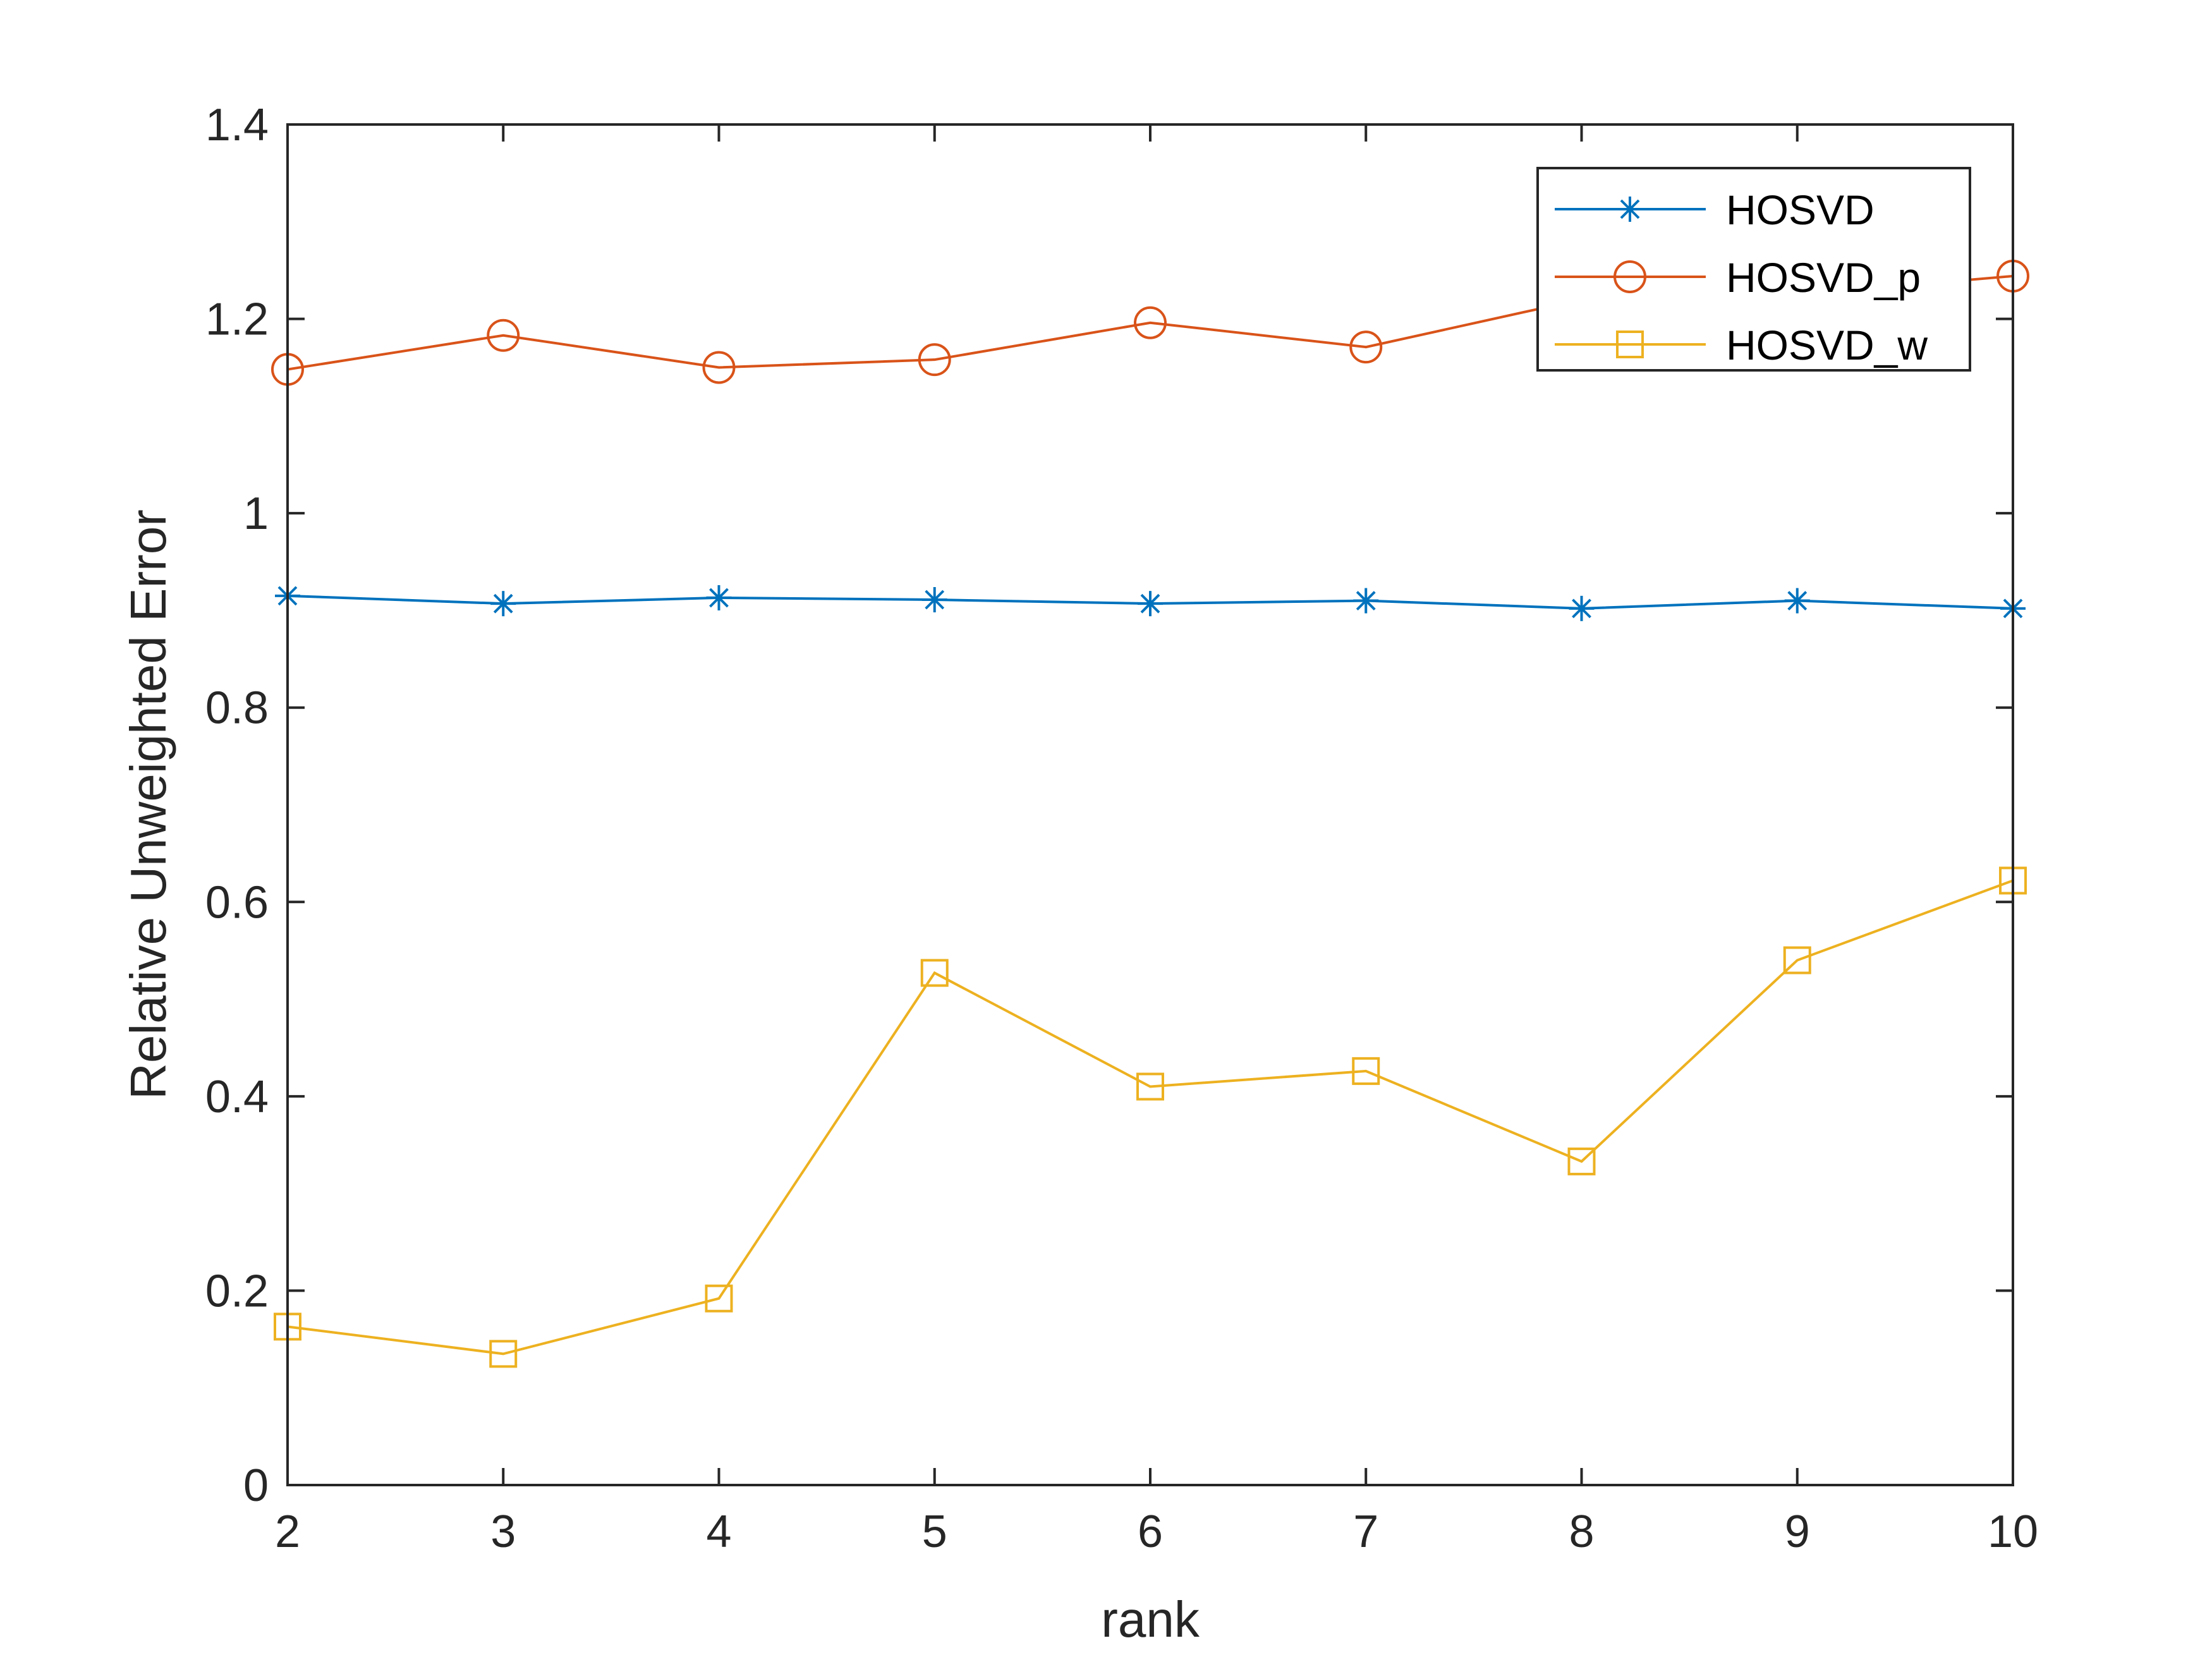 This screenshot has width=2212, height=1662. I want to click on legend: HOSVD HOSVD_p HOSVD_w, so click(1753, 269).